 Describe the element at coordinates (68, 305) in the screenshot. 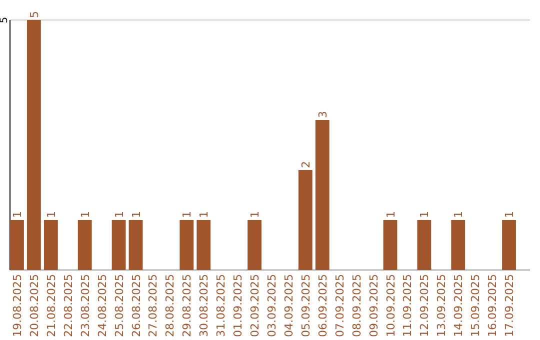

I see `x-tick-label: 22.08.2025` at that location.